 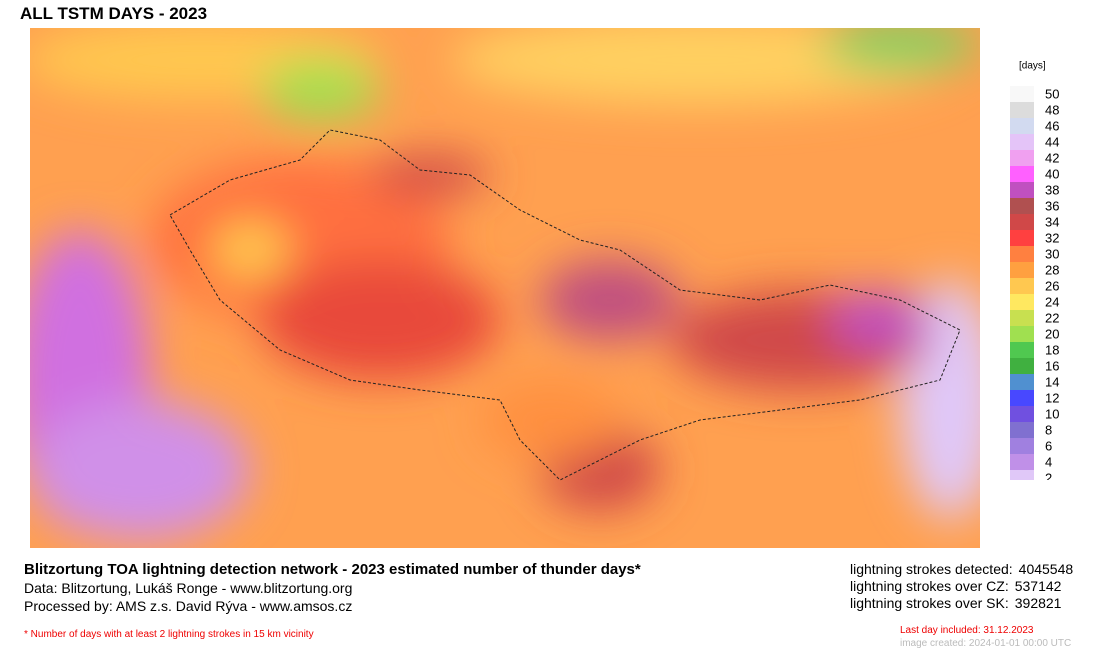 What do you see at coordinates (1052, 253) in the screenshot?
I see `legend-label: 30` at bounding box center [1052, 253].